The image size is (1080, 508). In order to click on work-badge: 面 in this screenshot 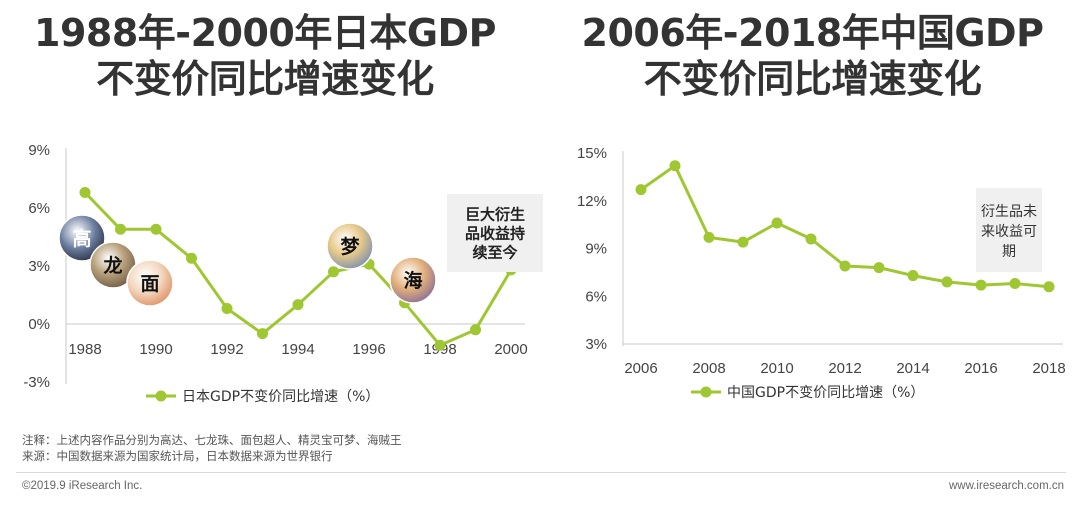, I will do `click(150, 283)`.